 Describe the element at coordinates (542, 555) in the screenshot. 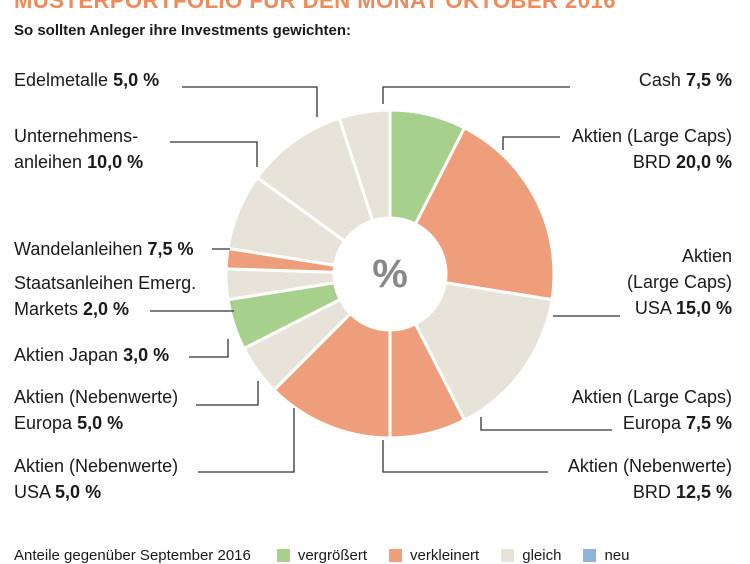

I see `legend-label-gleich: gleich` at that location.